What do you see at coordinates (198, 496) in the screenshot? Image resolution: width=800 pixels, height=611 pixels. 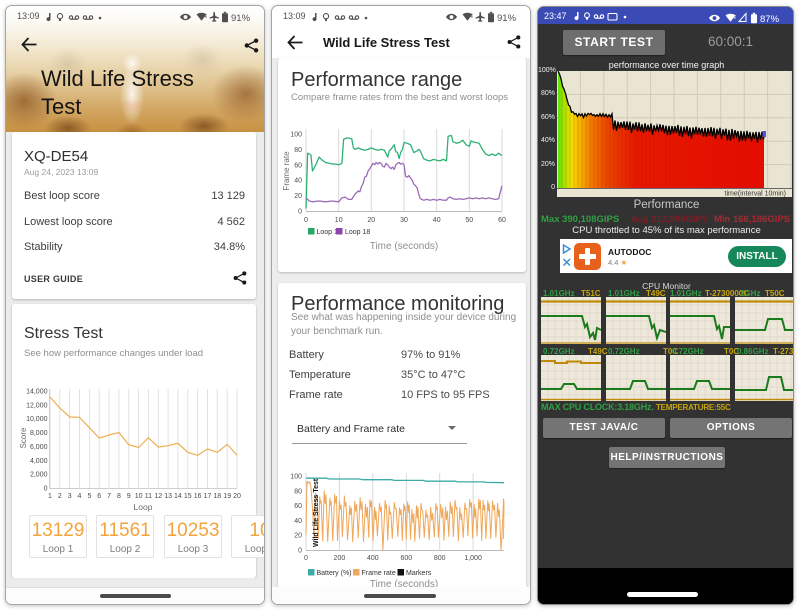 I see `svg-text: 16` at bounding box center [198, 496].